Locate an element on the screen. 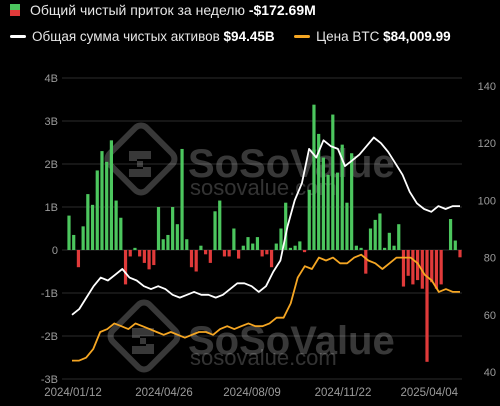  left-tick-label: -2B is located at coordinates (49, 337).